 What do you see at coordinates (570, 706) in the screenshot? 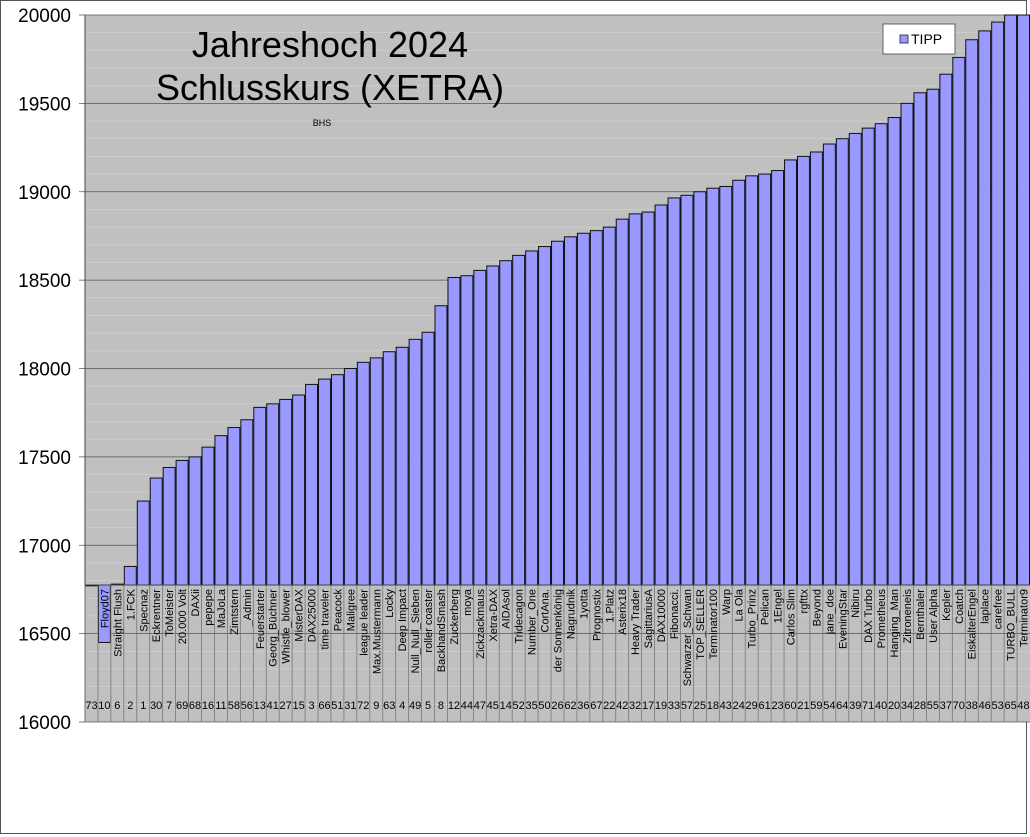
I see `category-id: 62` at bounding box center [570, 706].